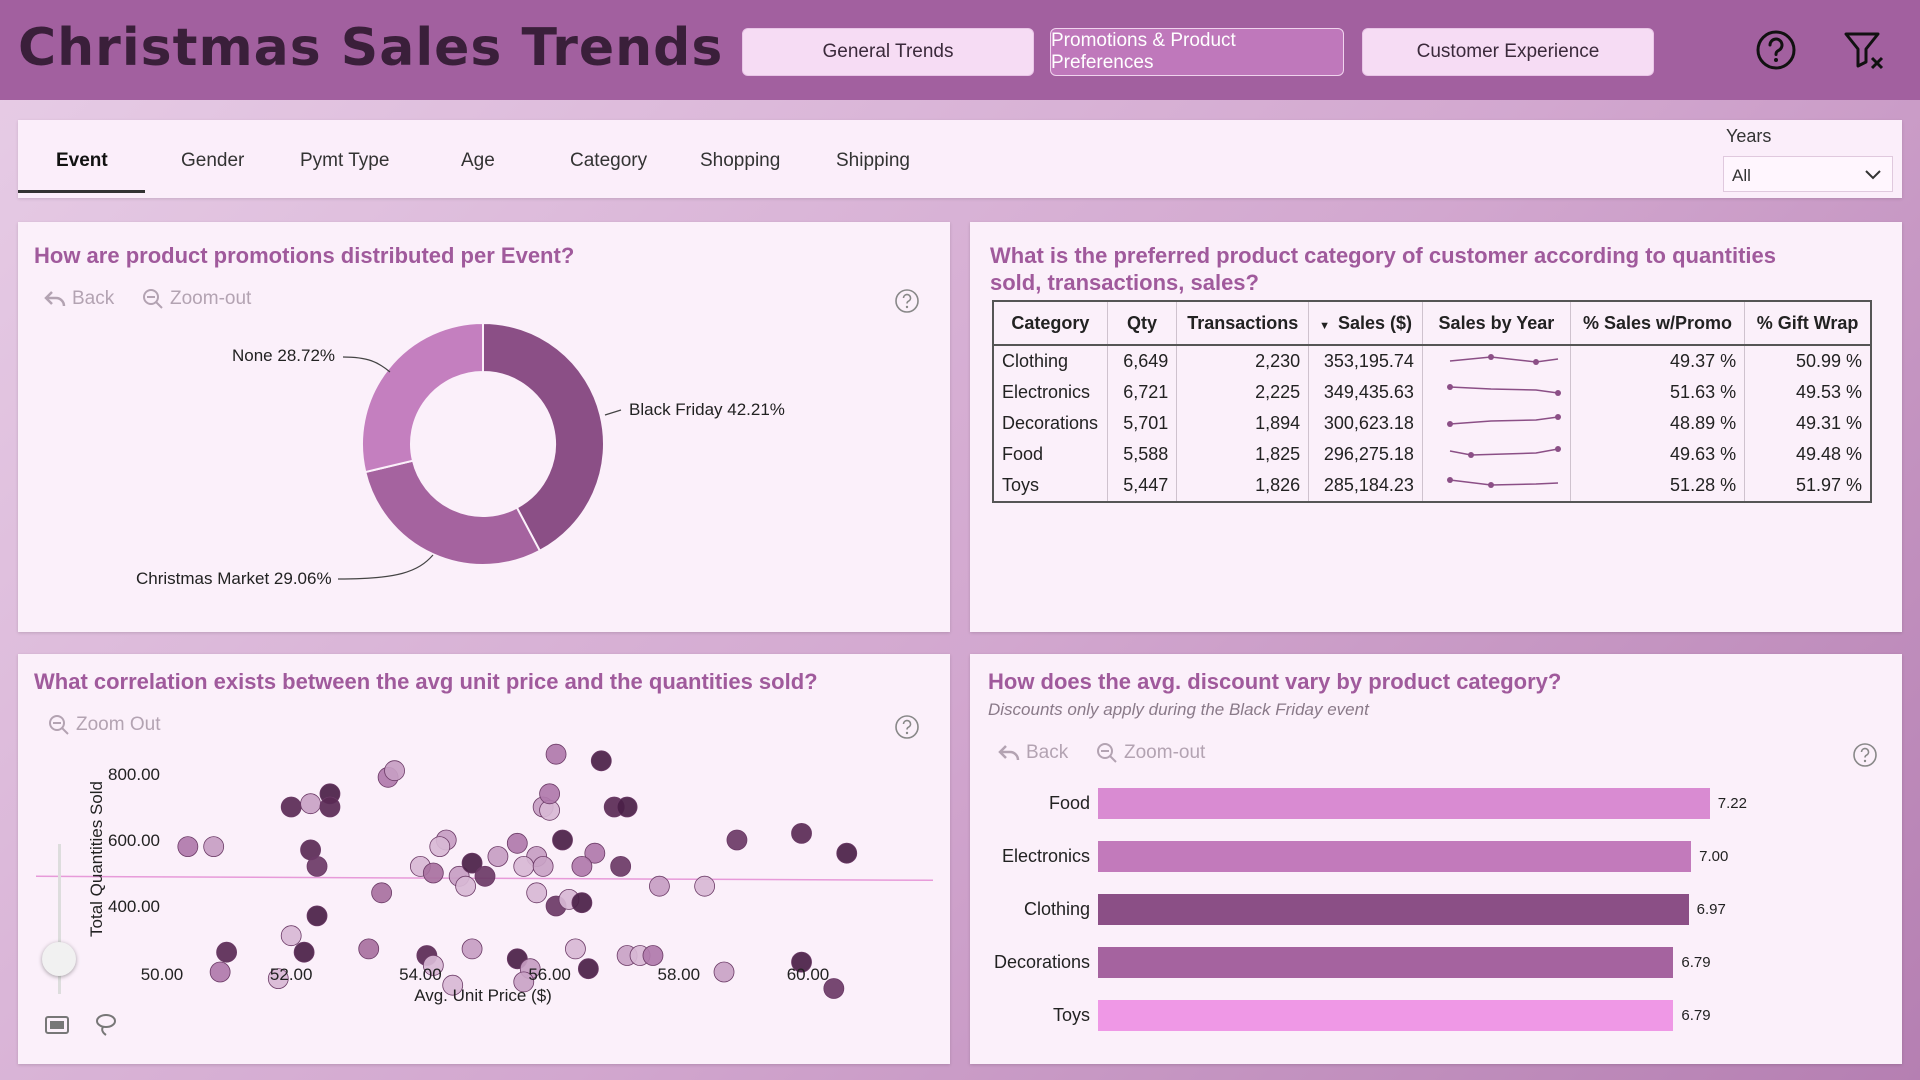  I want to click on tab-gender: Gender, so click(213, 160).